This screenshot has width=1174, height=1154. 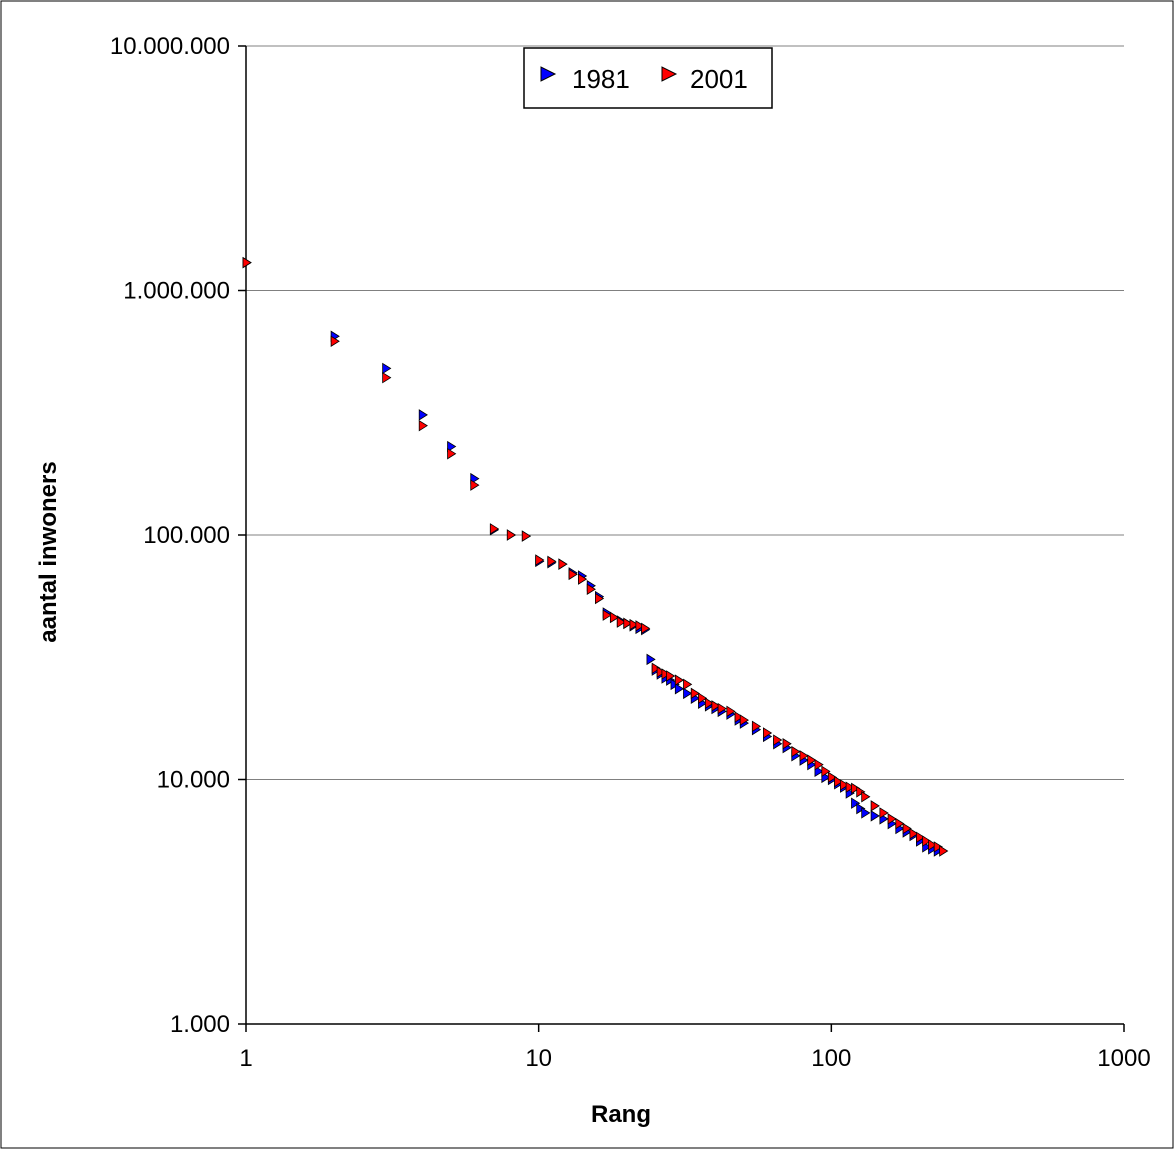 What do you see at coordinates (621, 1114) in the screenshot?
I see `x-axis-title: Rang` at bounding box center [621, 1114].